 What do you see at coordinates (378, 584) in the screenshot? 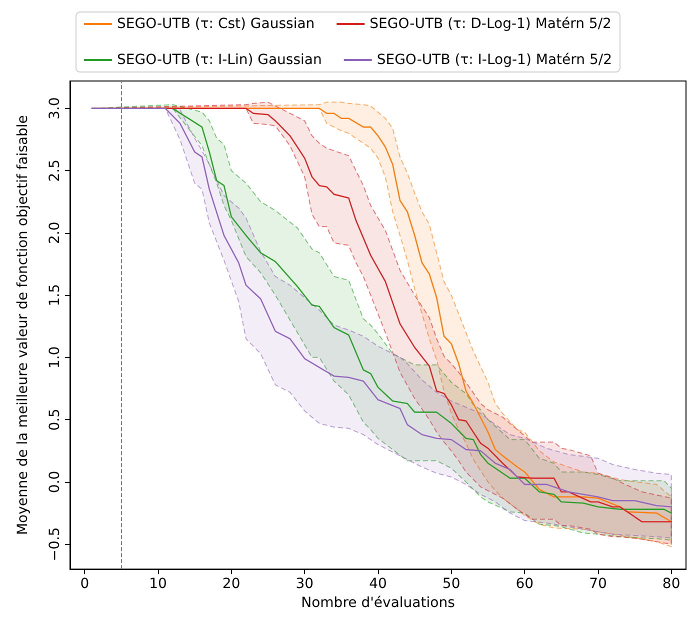
I see `x-tick-label: 40` at bounding box center [378, 584].